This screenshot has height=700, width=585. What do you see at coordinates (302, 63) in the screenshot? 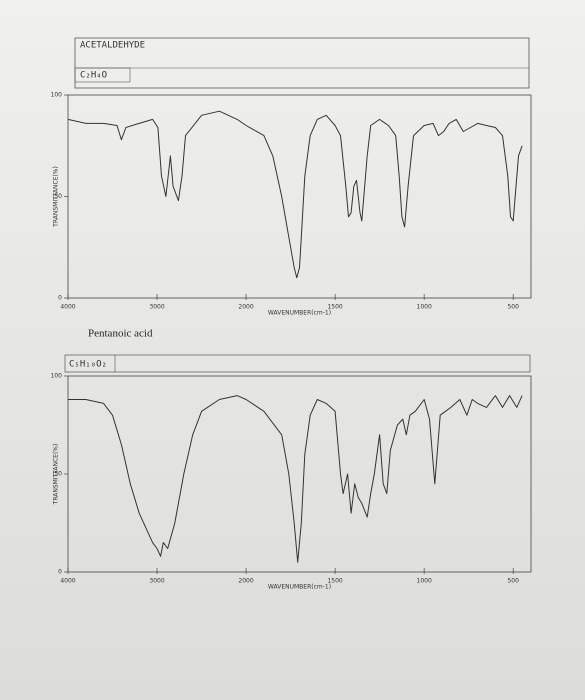
I see `header-box` at bounding box center [302, 63].